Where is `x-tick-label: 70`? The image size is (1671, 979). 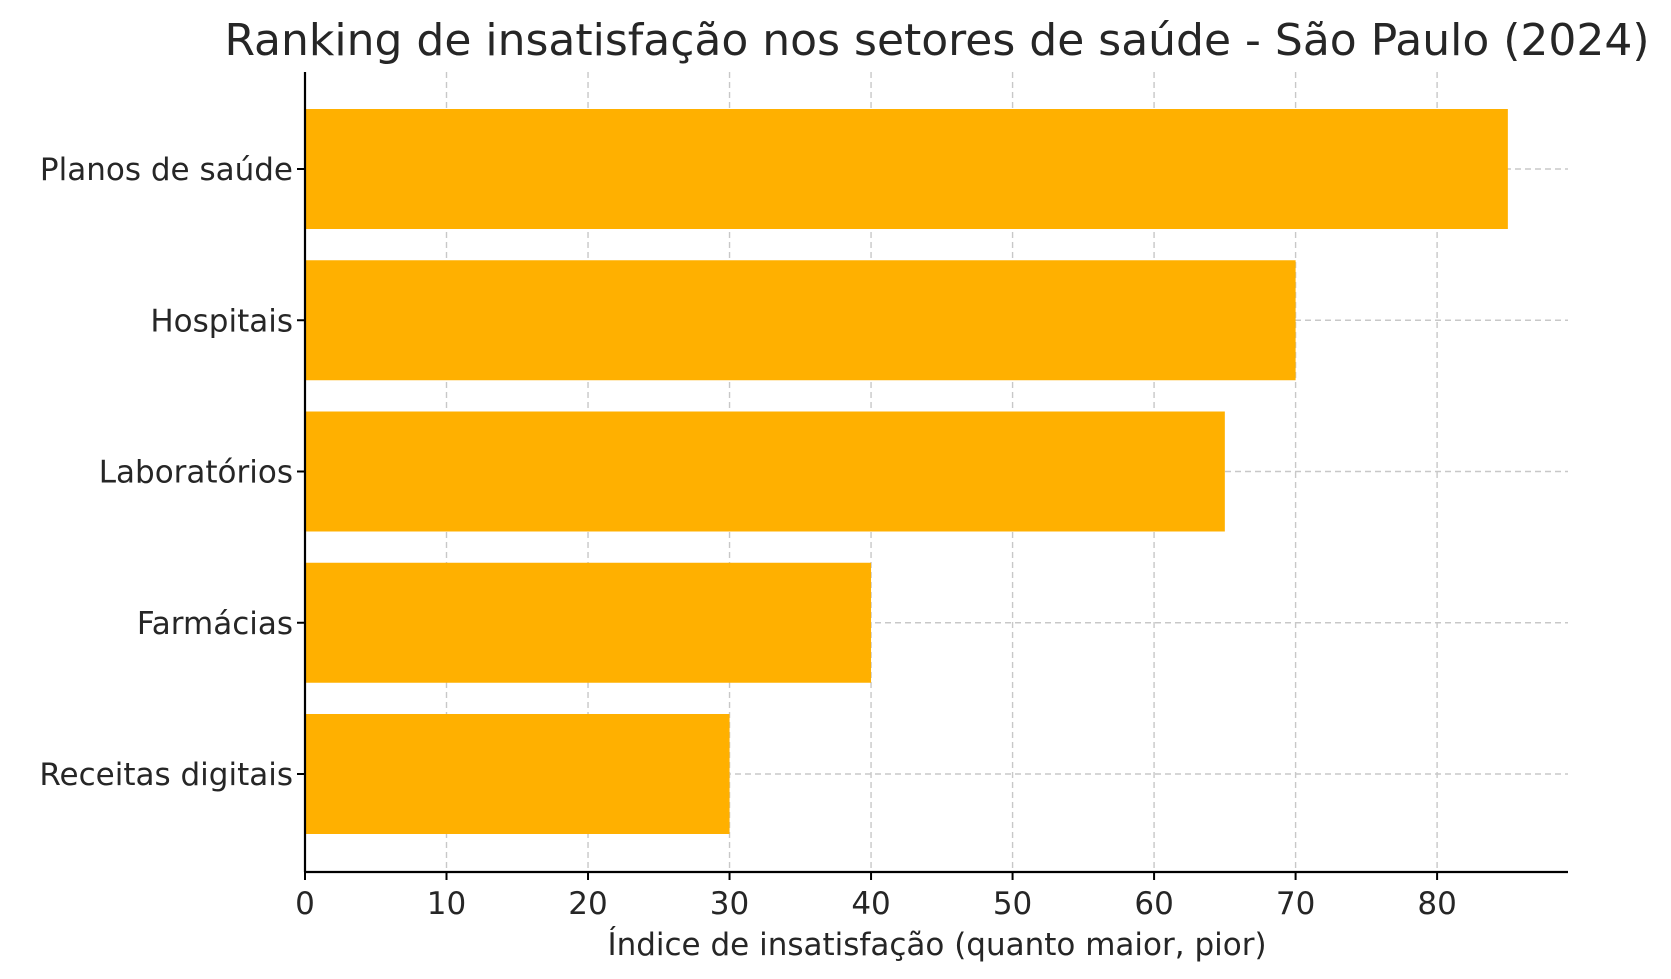 x-tick-label: 70 is located at coordinates (1295, 904).